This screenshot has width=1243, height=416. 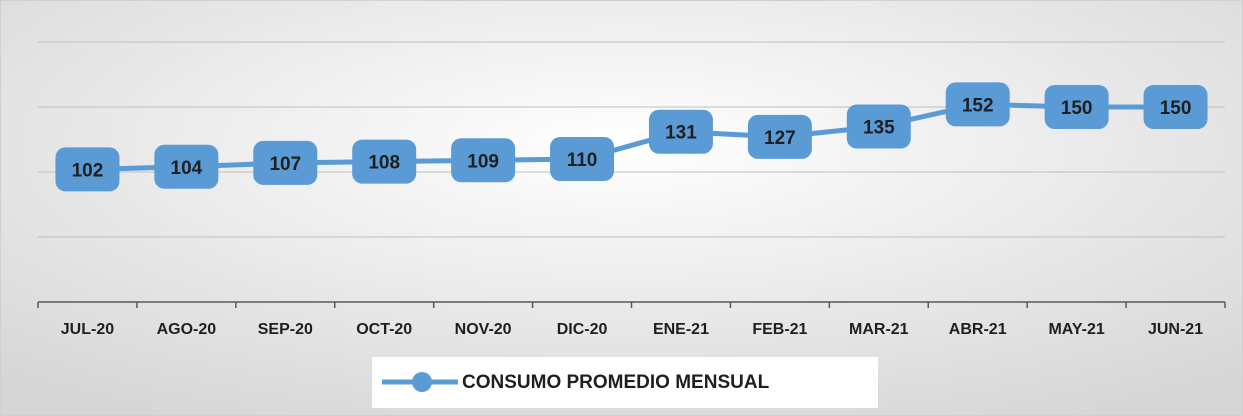 I want to click on x-tick-label: FEB-21, so click(x=779, y=329).